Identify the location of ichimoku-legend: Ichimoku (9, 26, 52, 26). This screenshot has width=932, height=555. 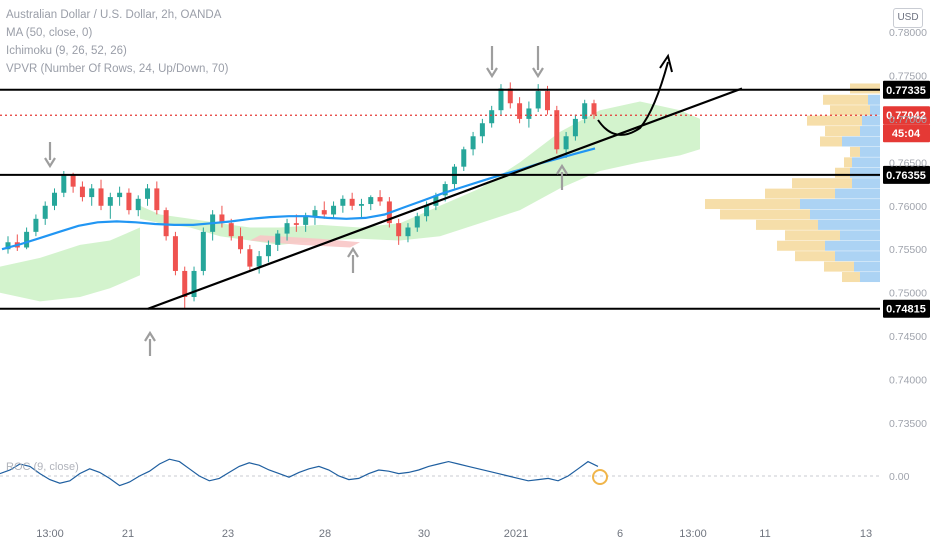
(66, 51).